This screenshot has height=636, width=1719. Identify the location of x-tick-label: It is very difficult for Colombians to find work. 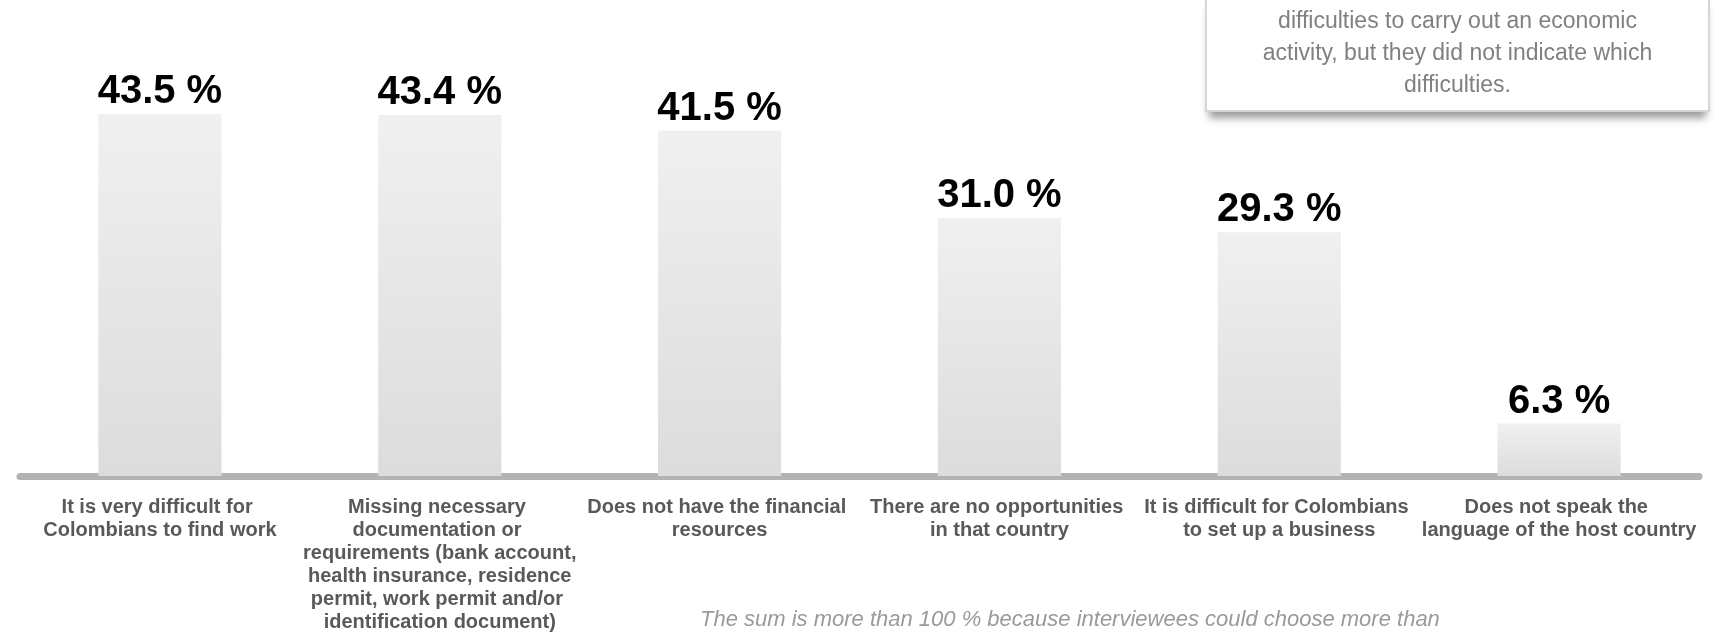
(160, 517).